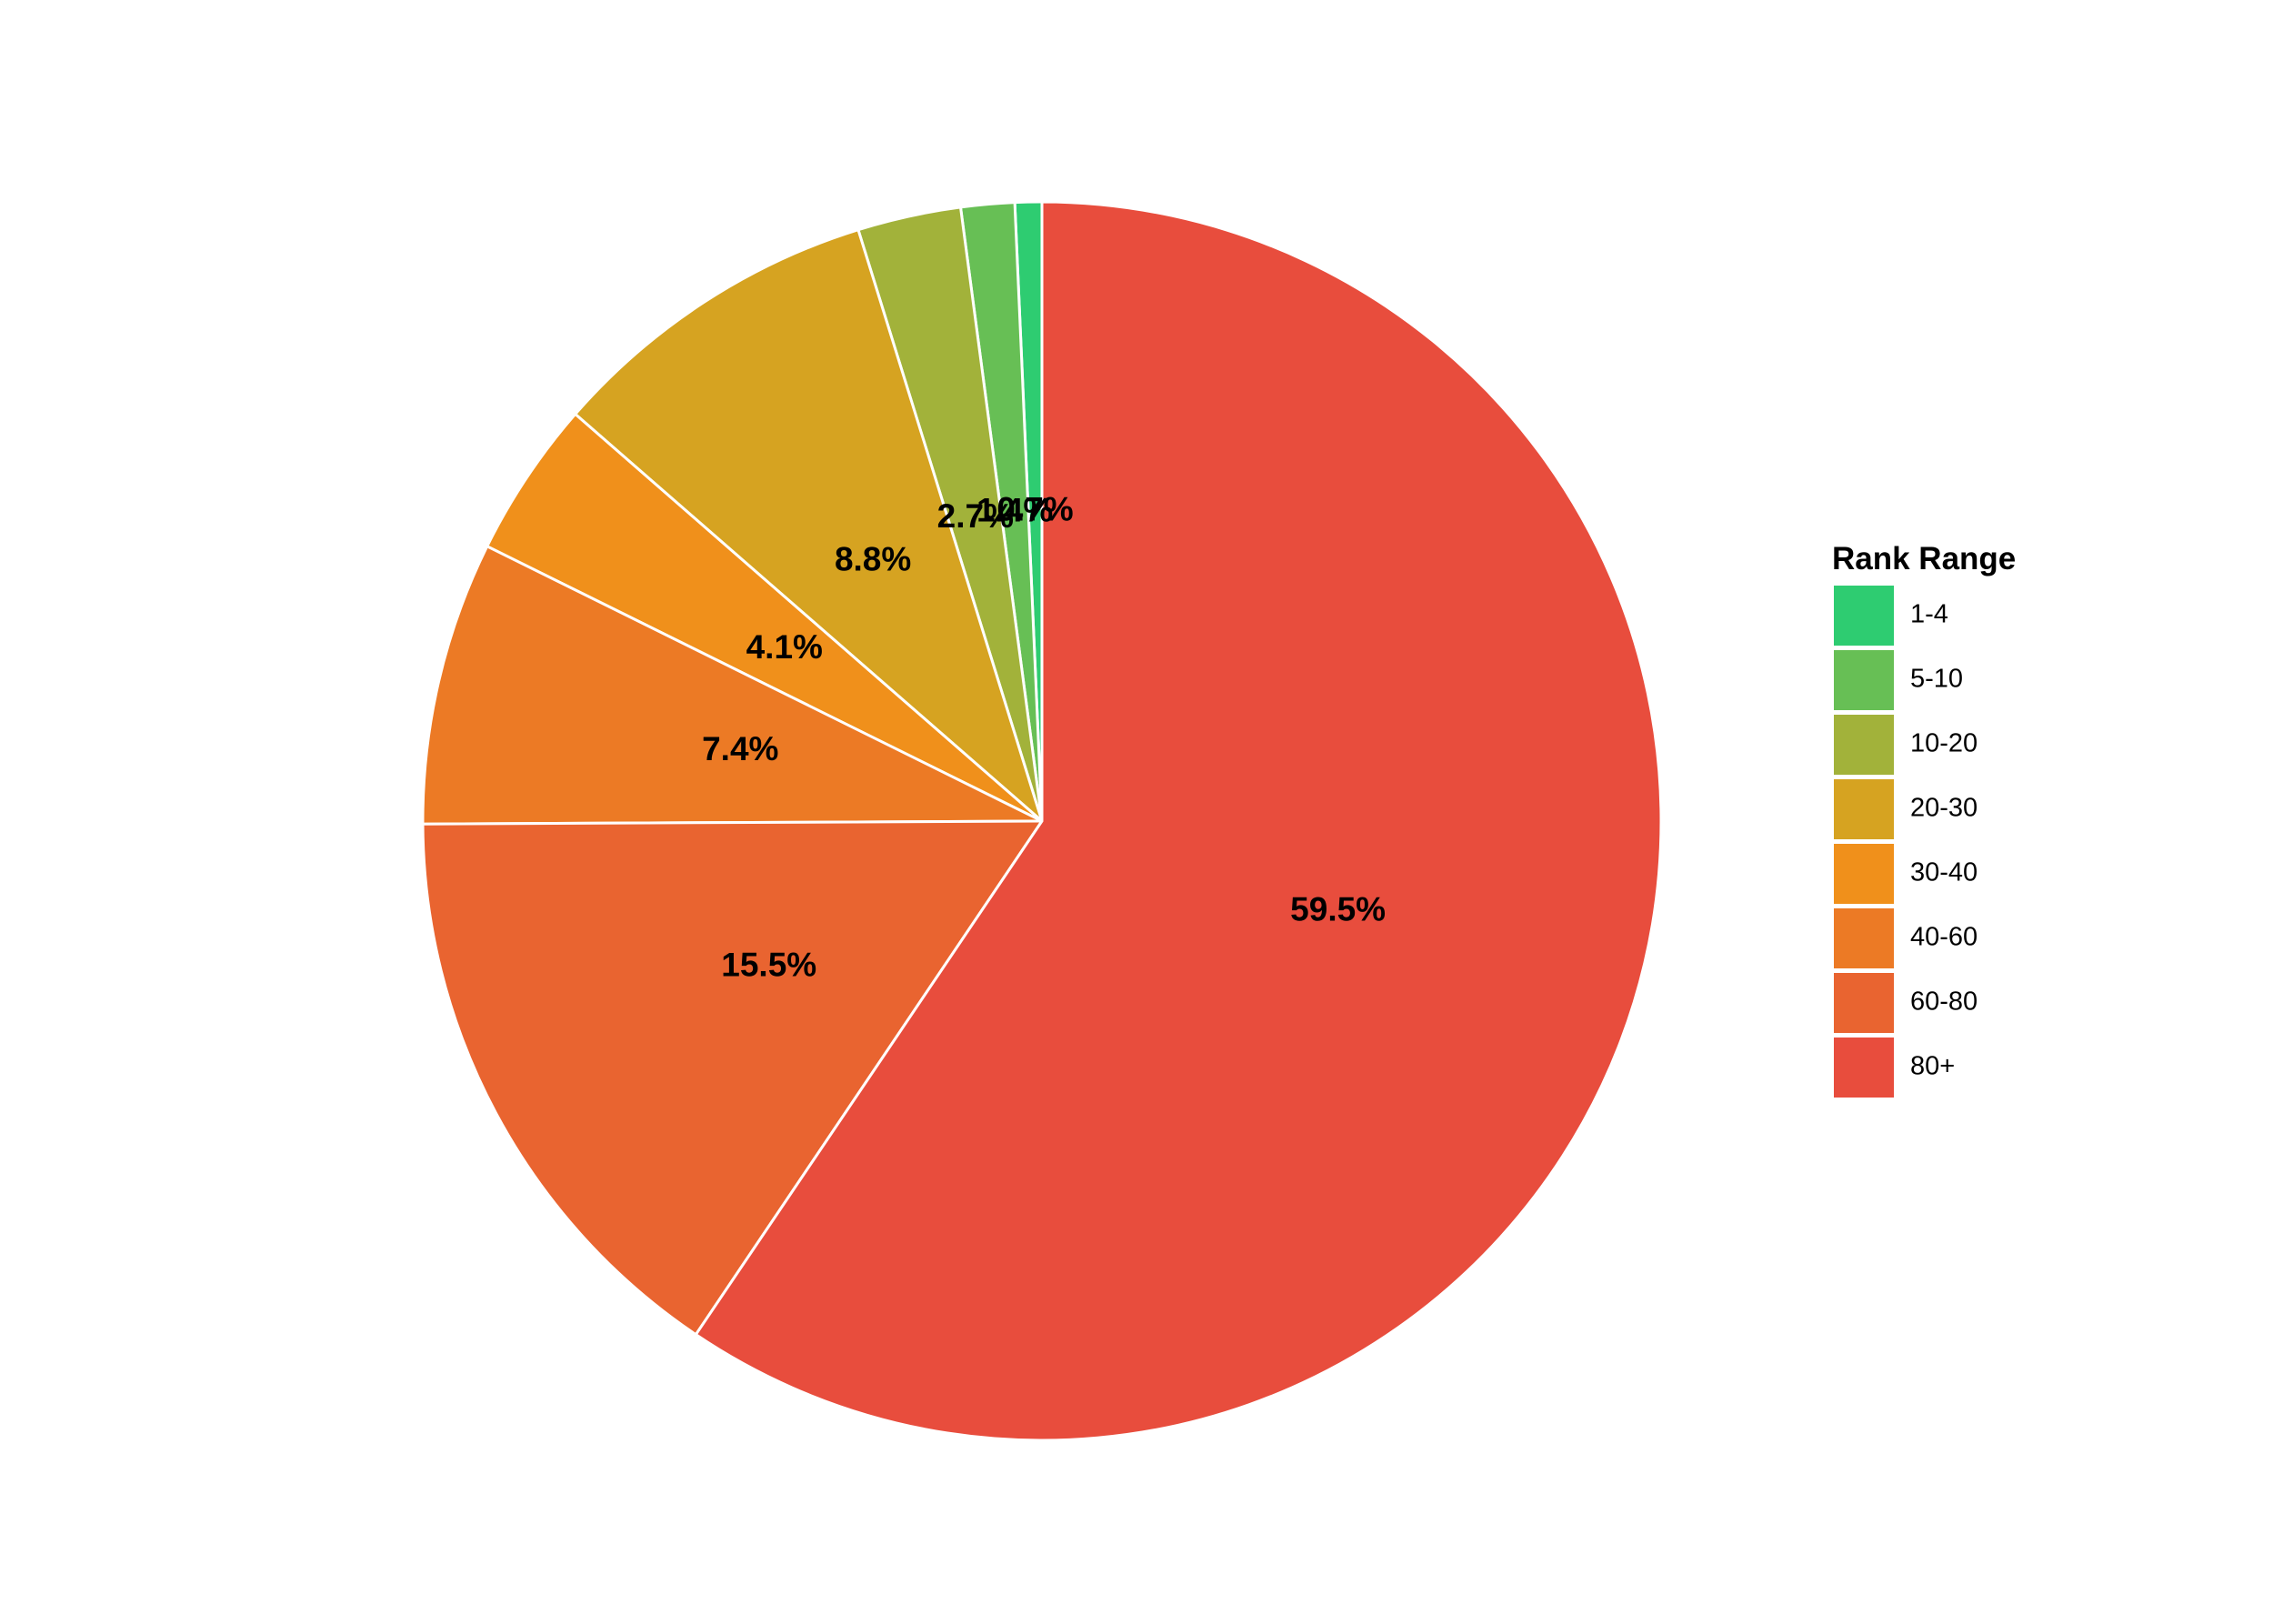 The width and height of the screenshot is (2273, 1624). I want to click on slice-label-20-30: 8.8%, so click(873, 558).